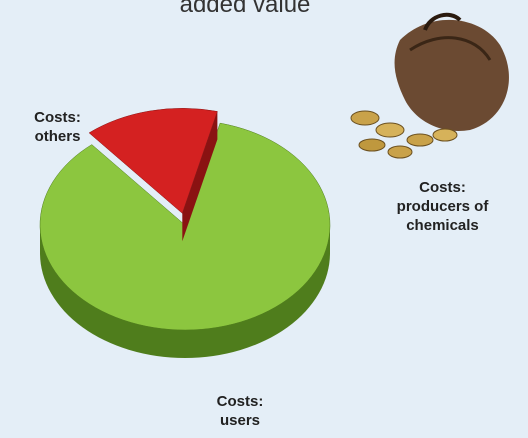 This screenshot has width=528, height=438. What do you see at coordinates (153, 161) in the screenshot?
I see `pie-slice` at bounding box center [153, 161].